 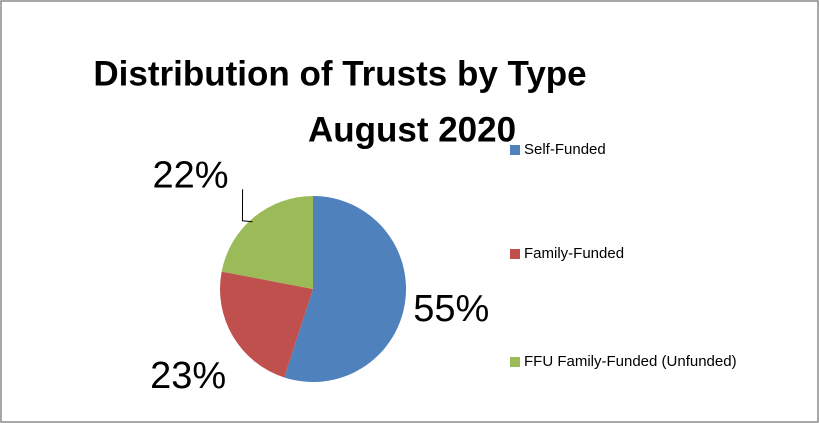 What do you see at coordinates (451, 309) in the screenshot?
I see `data-label: 55%` at bounding box center [451, 309].